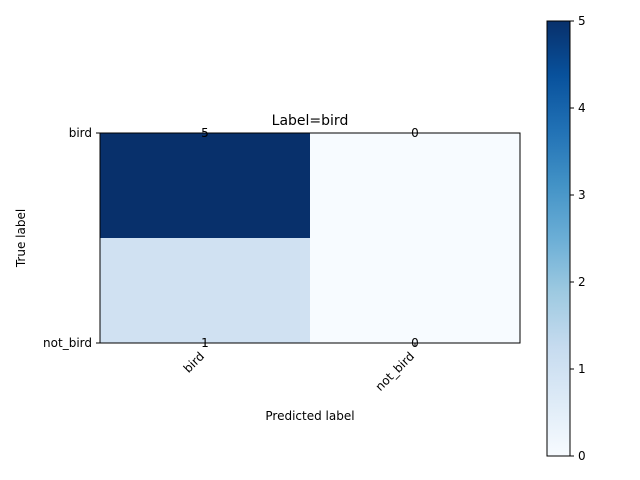  What do you see at coordinates (310, 121) in the screenshot?
I see `chart-title: Label=bird` at bounding box center [310, 121].